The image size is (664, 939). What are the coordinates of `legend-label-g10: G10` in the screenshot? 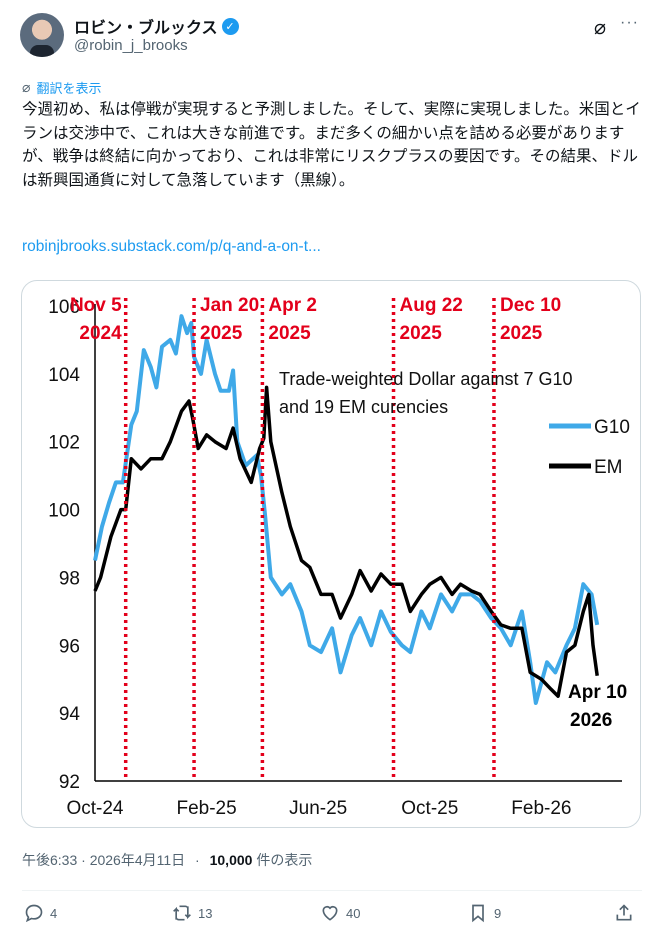 It's located at (612, 427).